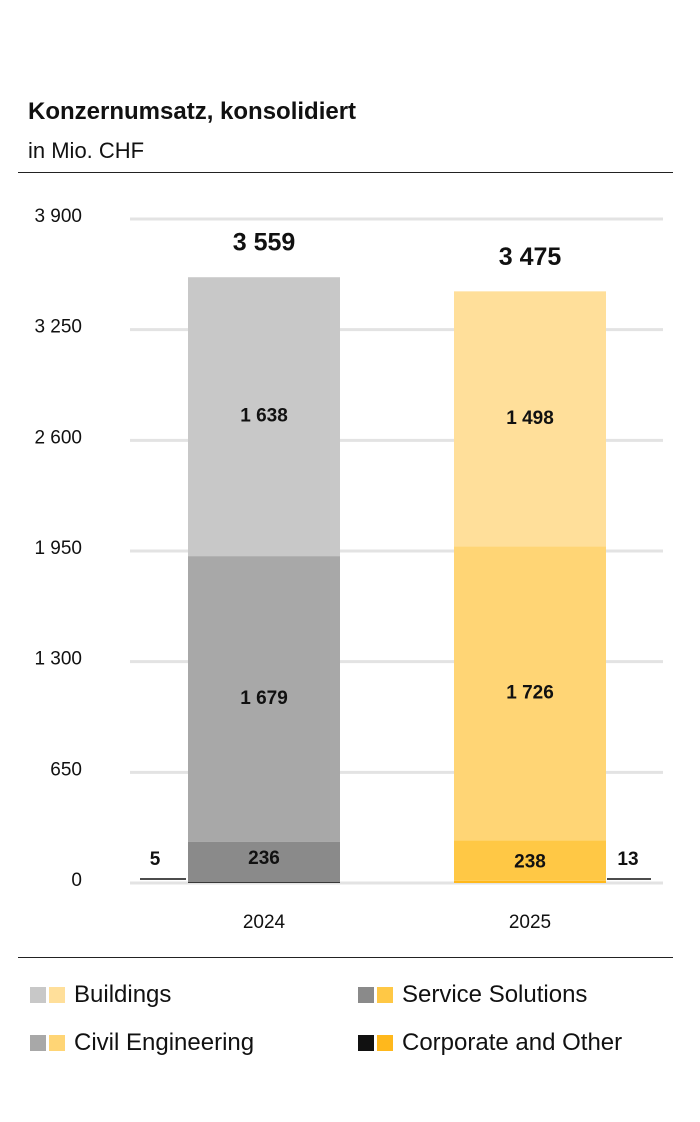 The height and width of the screenshot is (1122, 700). Describe the element at coordinates (264, 243) in the screenshot. I see `total-label-2024: 3 559` at that location.